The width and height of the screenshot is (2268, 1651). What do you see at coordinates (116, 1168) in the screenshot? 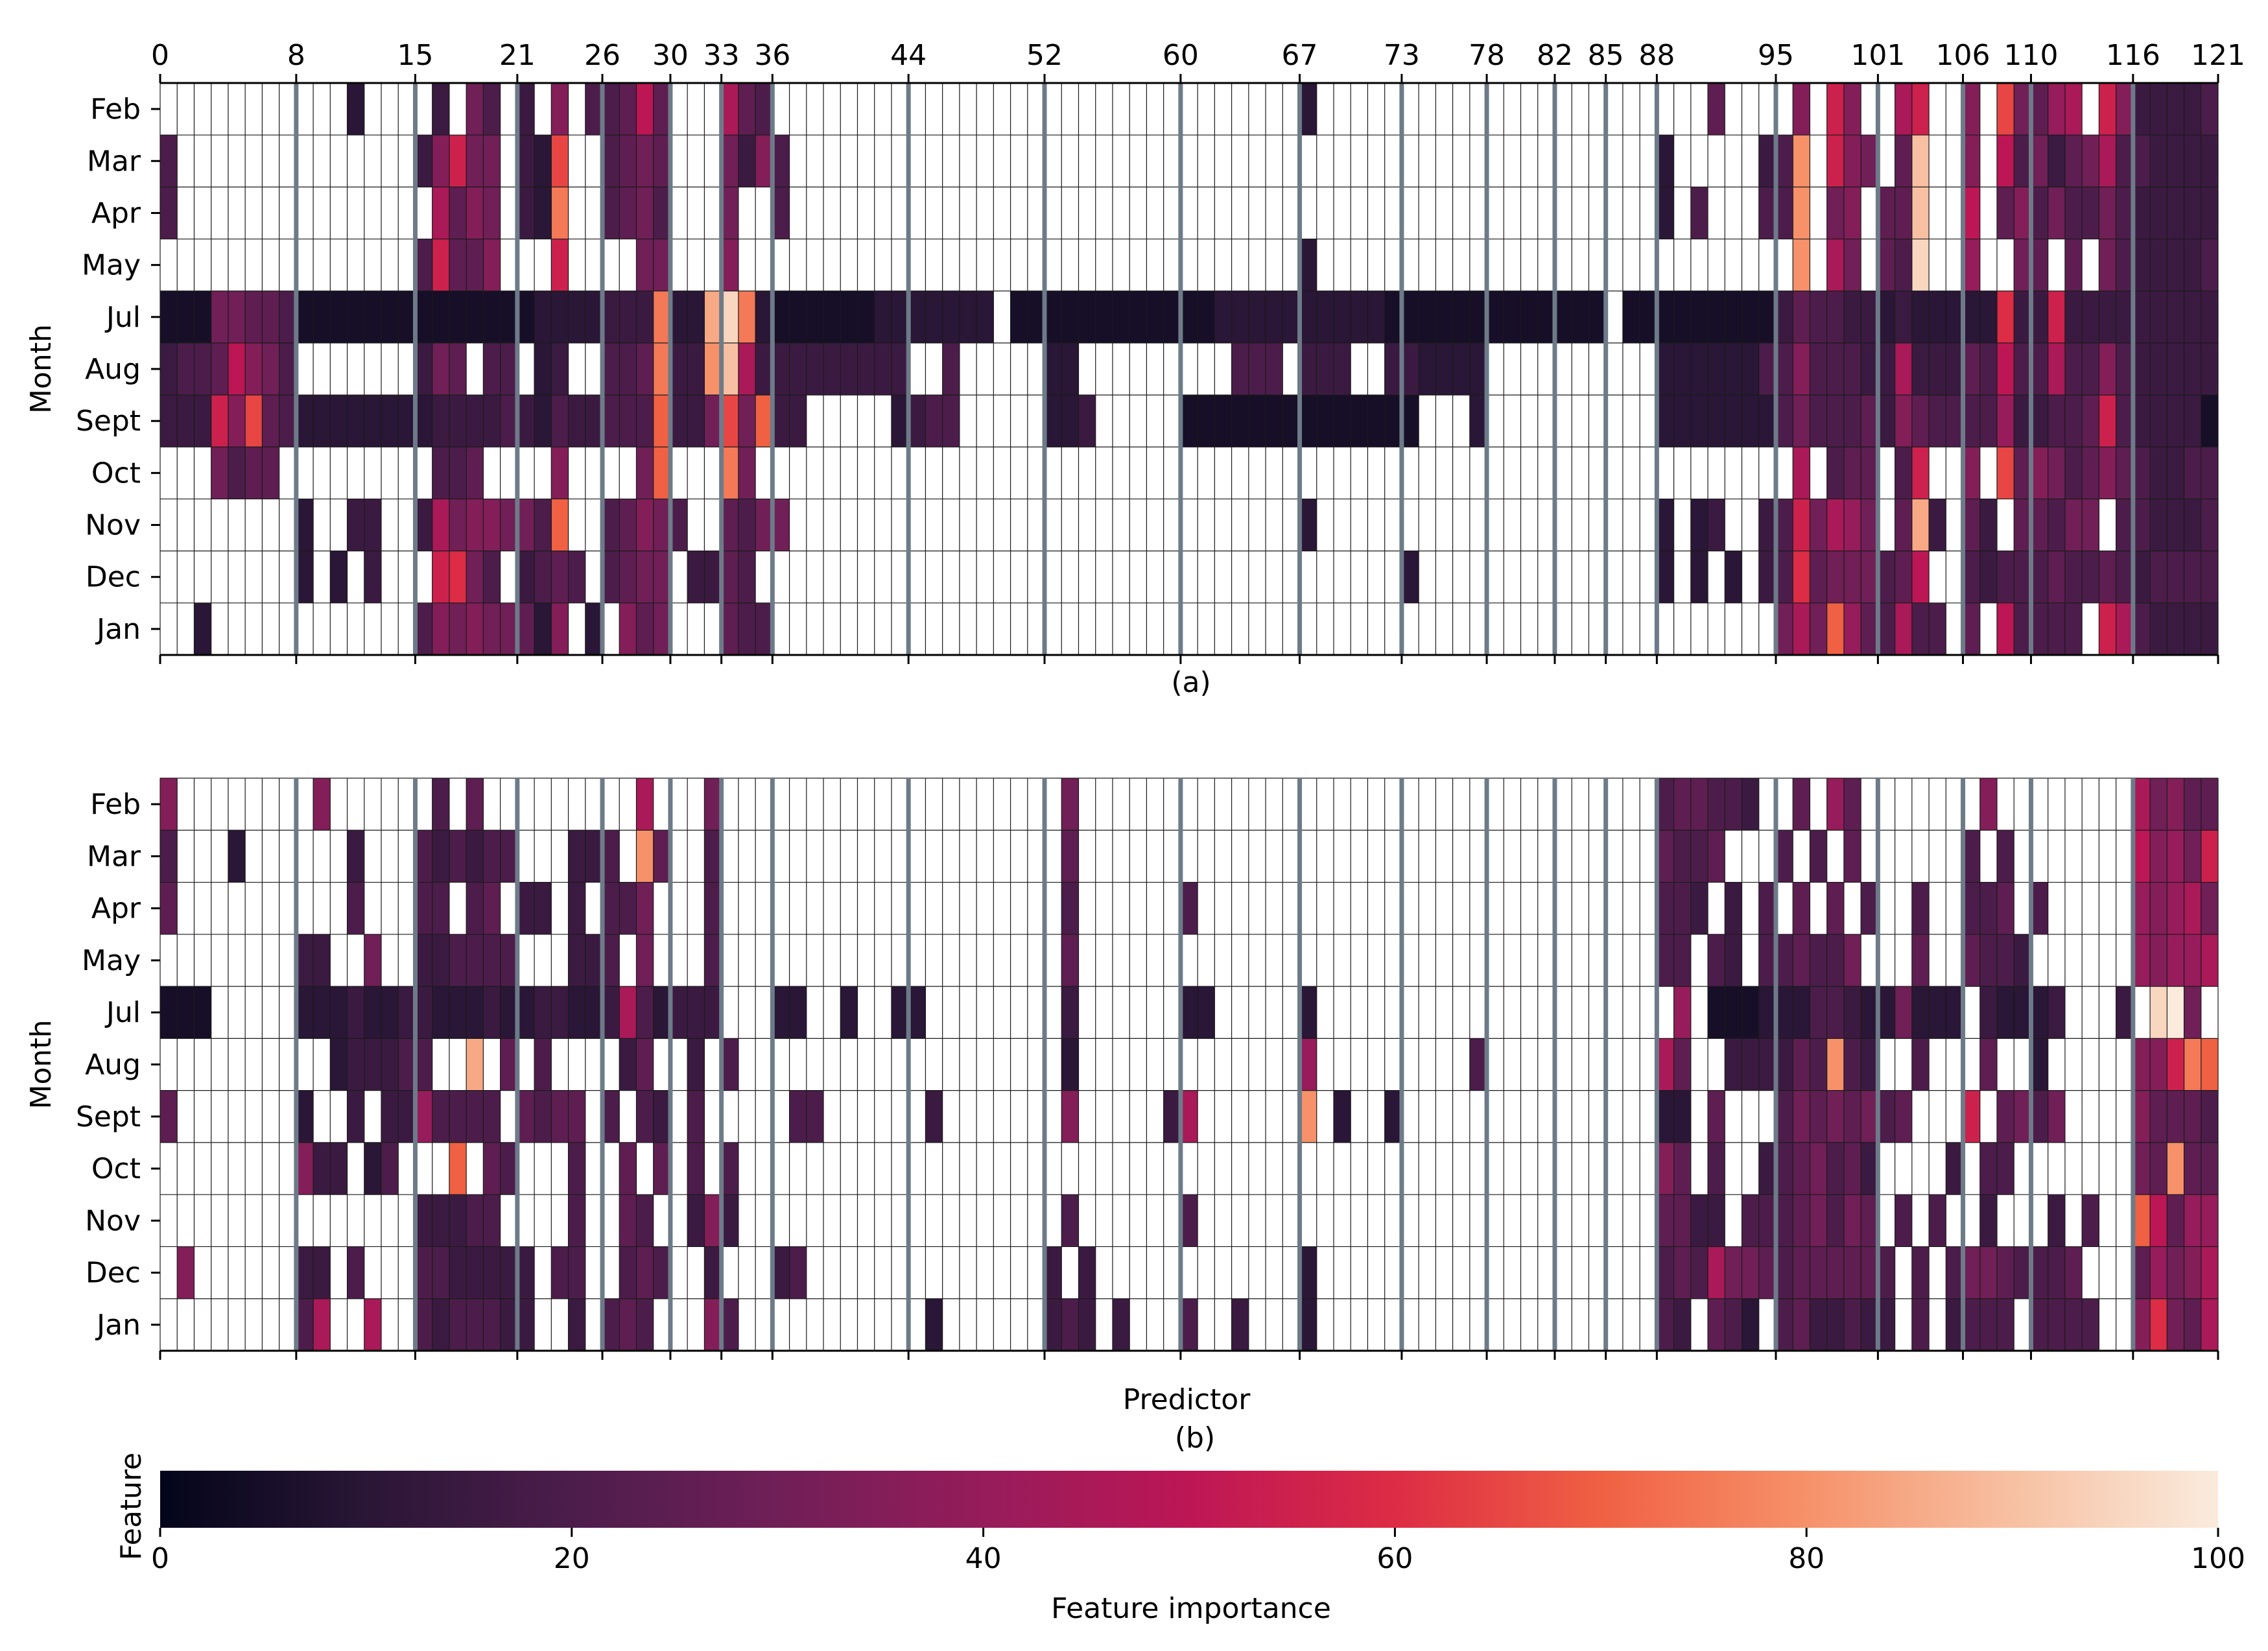
I see `y-tick-label: Oct` at bounding box center [116, 1168].